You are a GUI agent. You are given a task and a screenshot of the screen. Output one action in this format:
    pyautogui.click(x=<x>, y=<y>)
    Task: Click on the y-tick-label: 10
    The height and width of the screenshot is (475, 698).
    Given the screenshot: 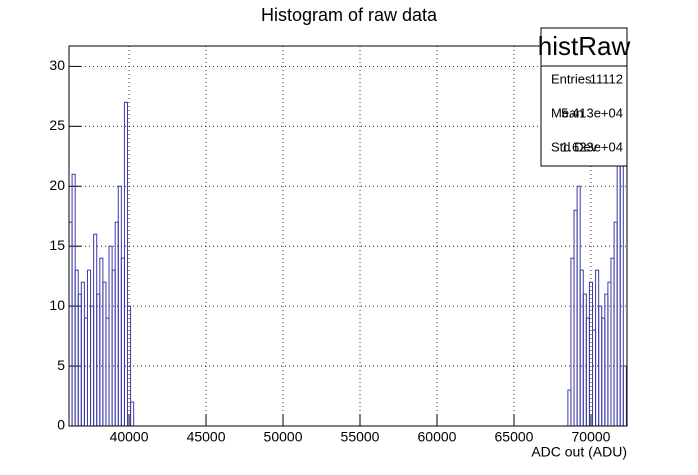 What is the action you would take?
    pyautogui.click(x=57, y=305)
    